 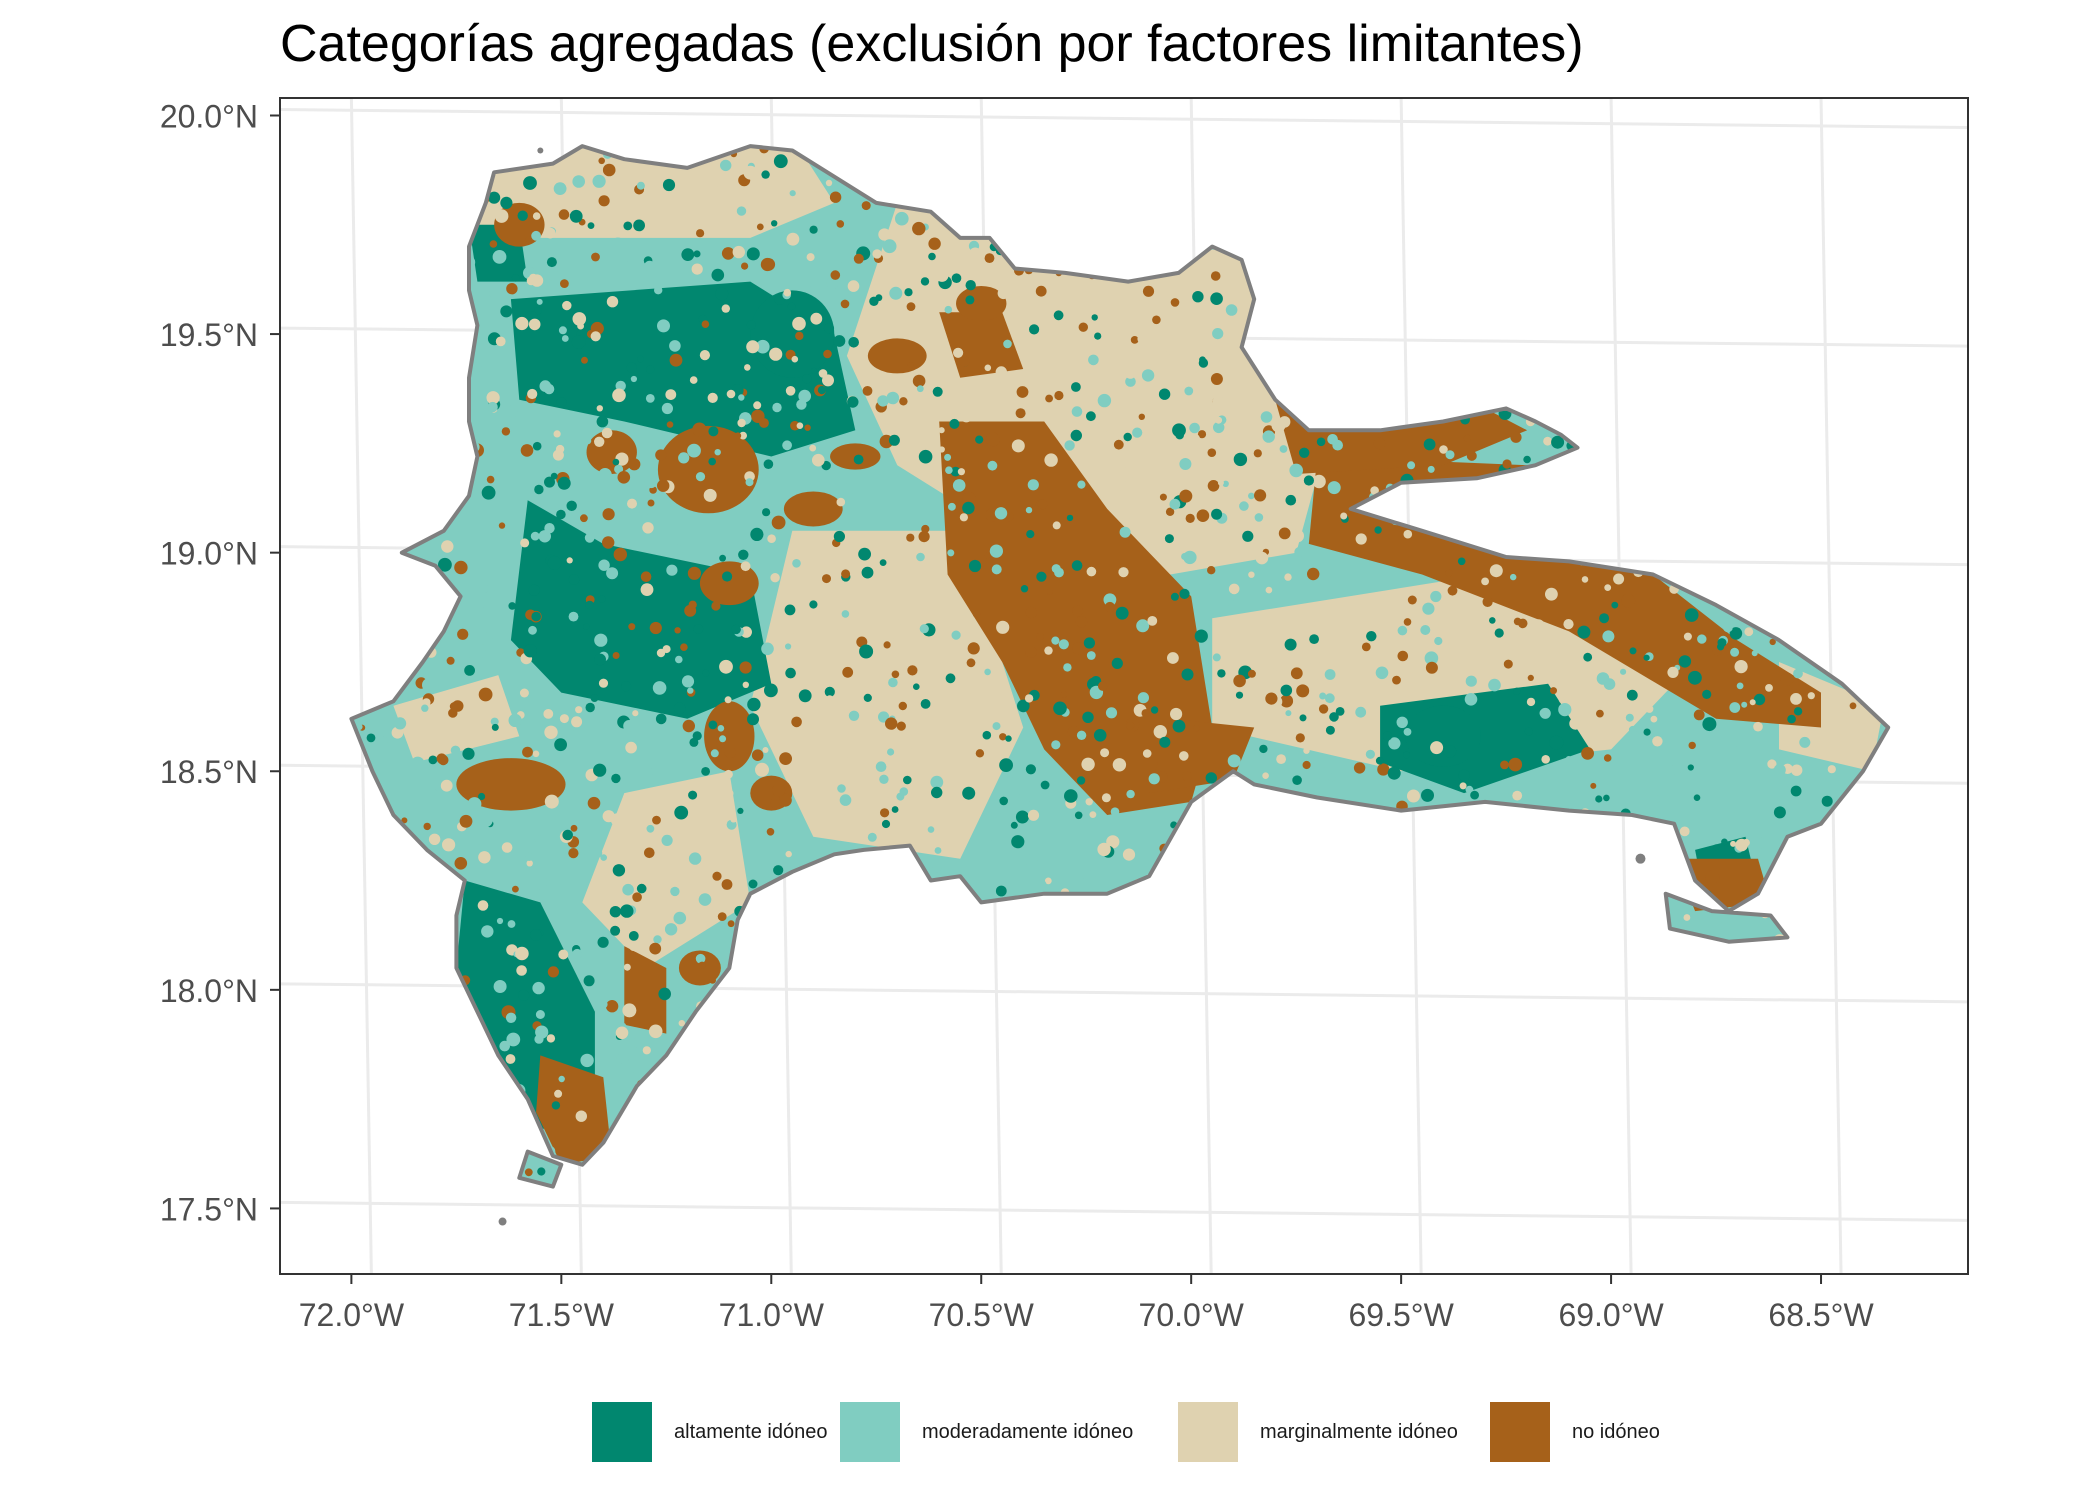 I want to click on y-tick-label: 19.0°N, so click(x=209, y=554).